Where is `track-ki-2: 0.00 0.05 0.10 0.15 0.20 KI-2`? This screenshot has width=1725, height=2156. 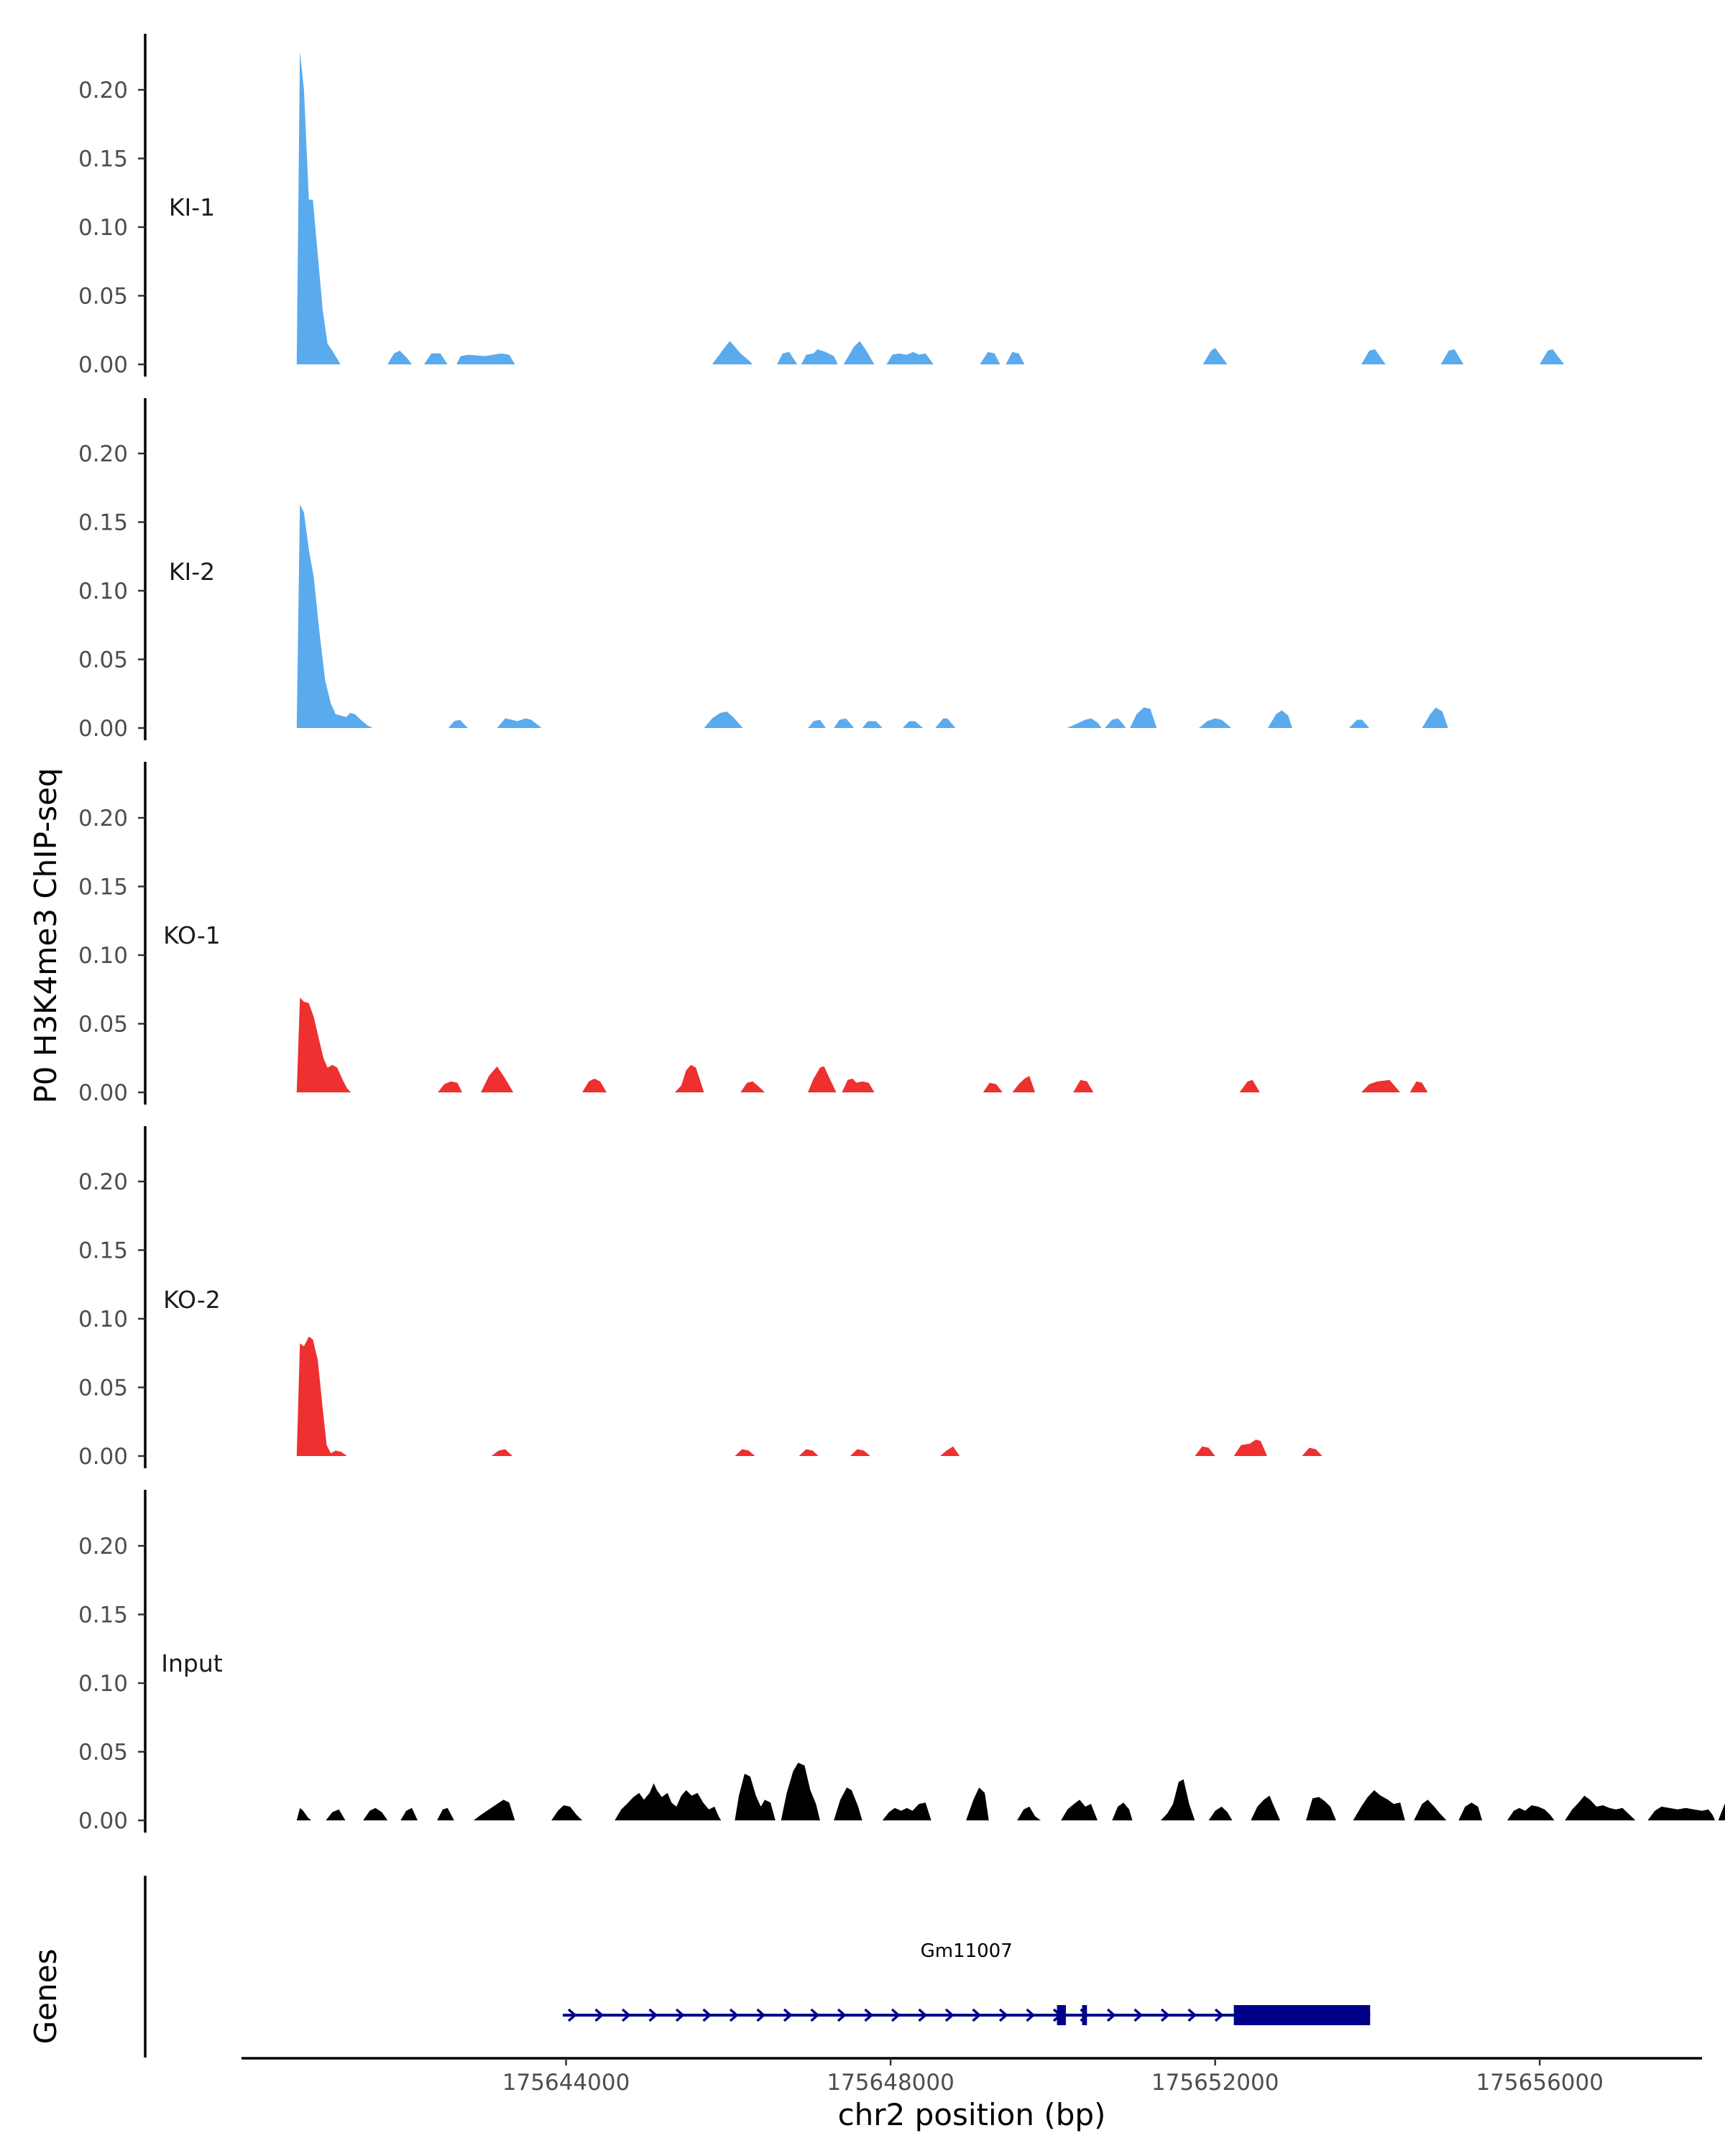
track-ki-2: 0.00 0.05 0.10 0.15 0.20 KI-2 is located at coordinates (763, 570).